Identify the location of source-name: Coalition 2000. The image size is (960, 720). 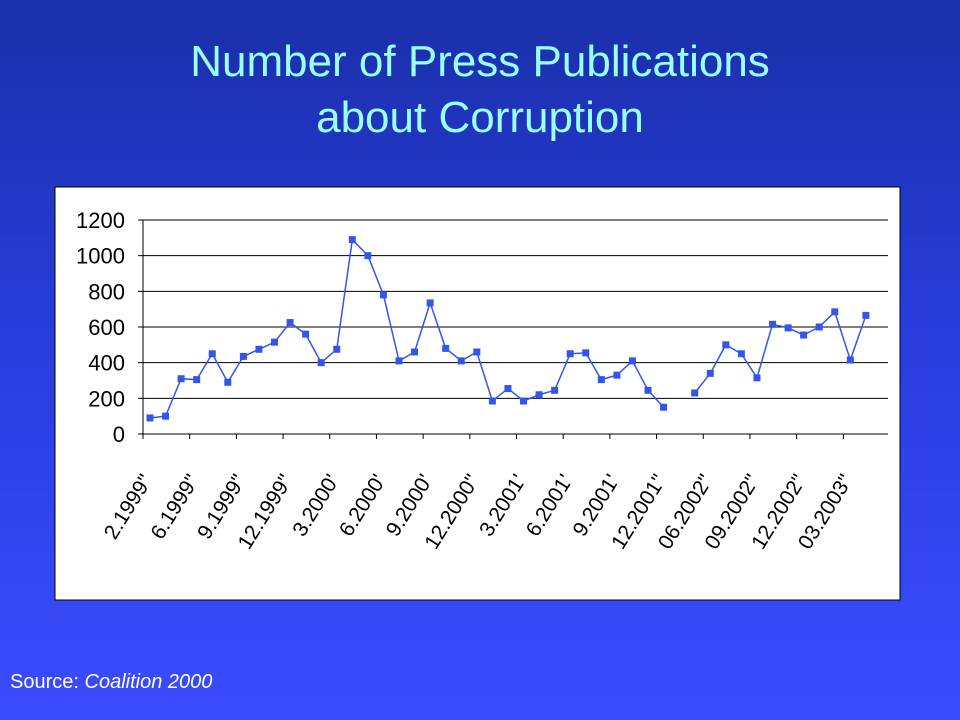
(148, 682).